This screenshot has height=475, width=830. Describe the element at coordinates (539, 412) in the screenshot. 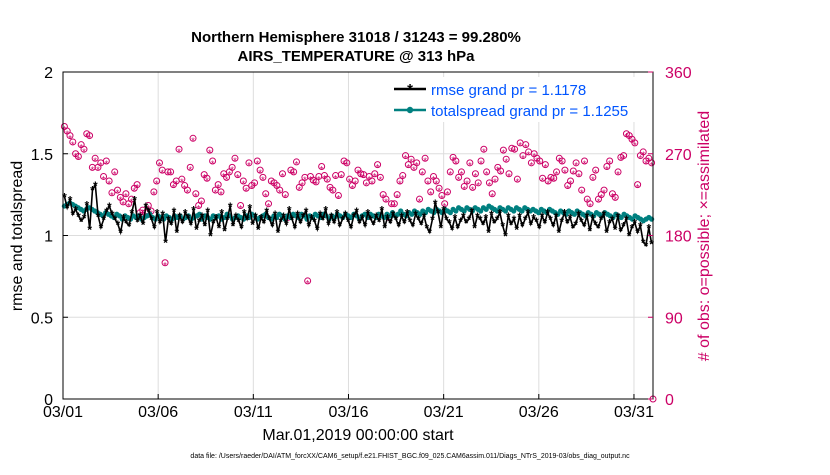

I see `x-tick-label: 03/26` at that location.